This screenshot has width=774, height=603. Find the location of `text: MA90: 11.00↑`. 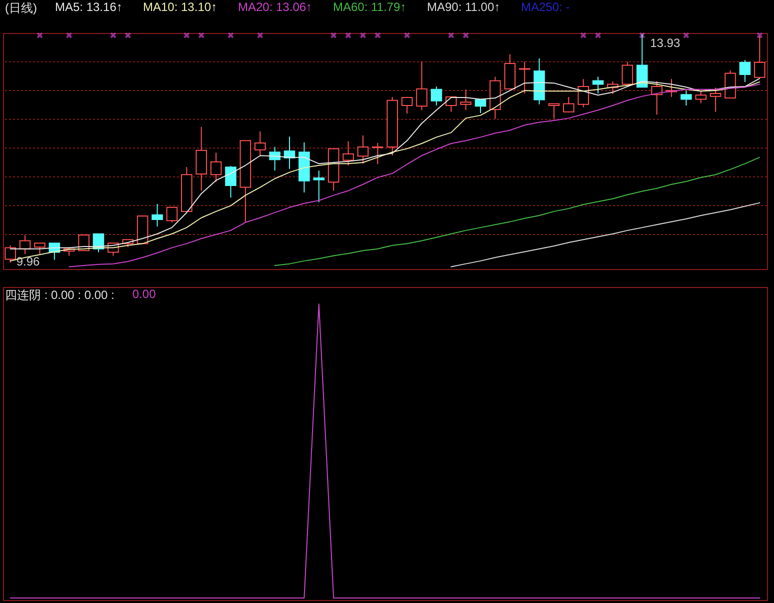

text: MA90: 11.00↑ is located at coordinates (463, 7).